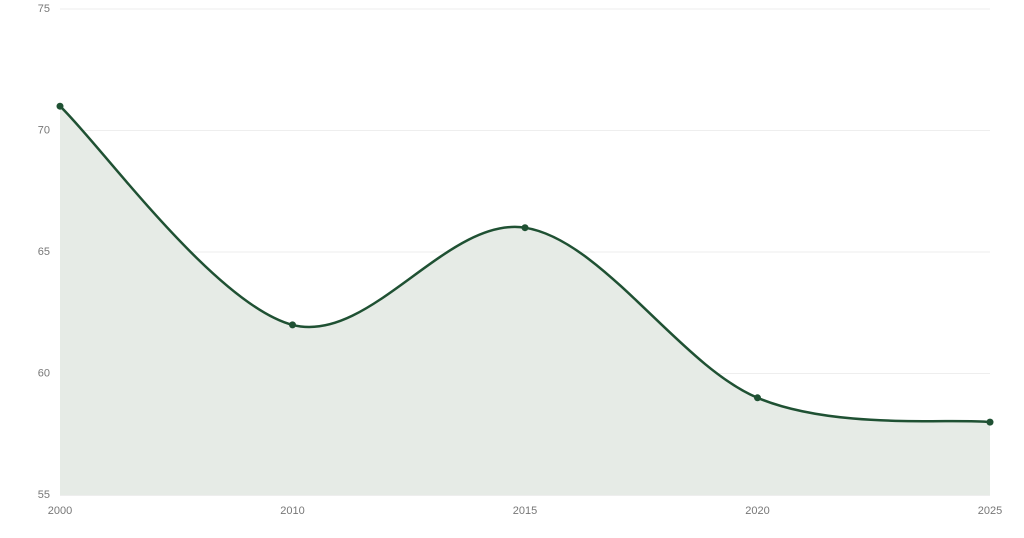  Describe the element at coordinates (44, 130) in the screenshot. I see `y-tick-label: 70` at that location.